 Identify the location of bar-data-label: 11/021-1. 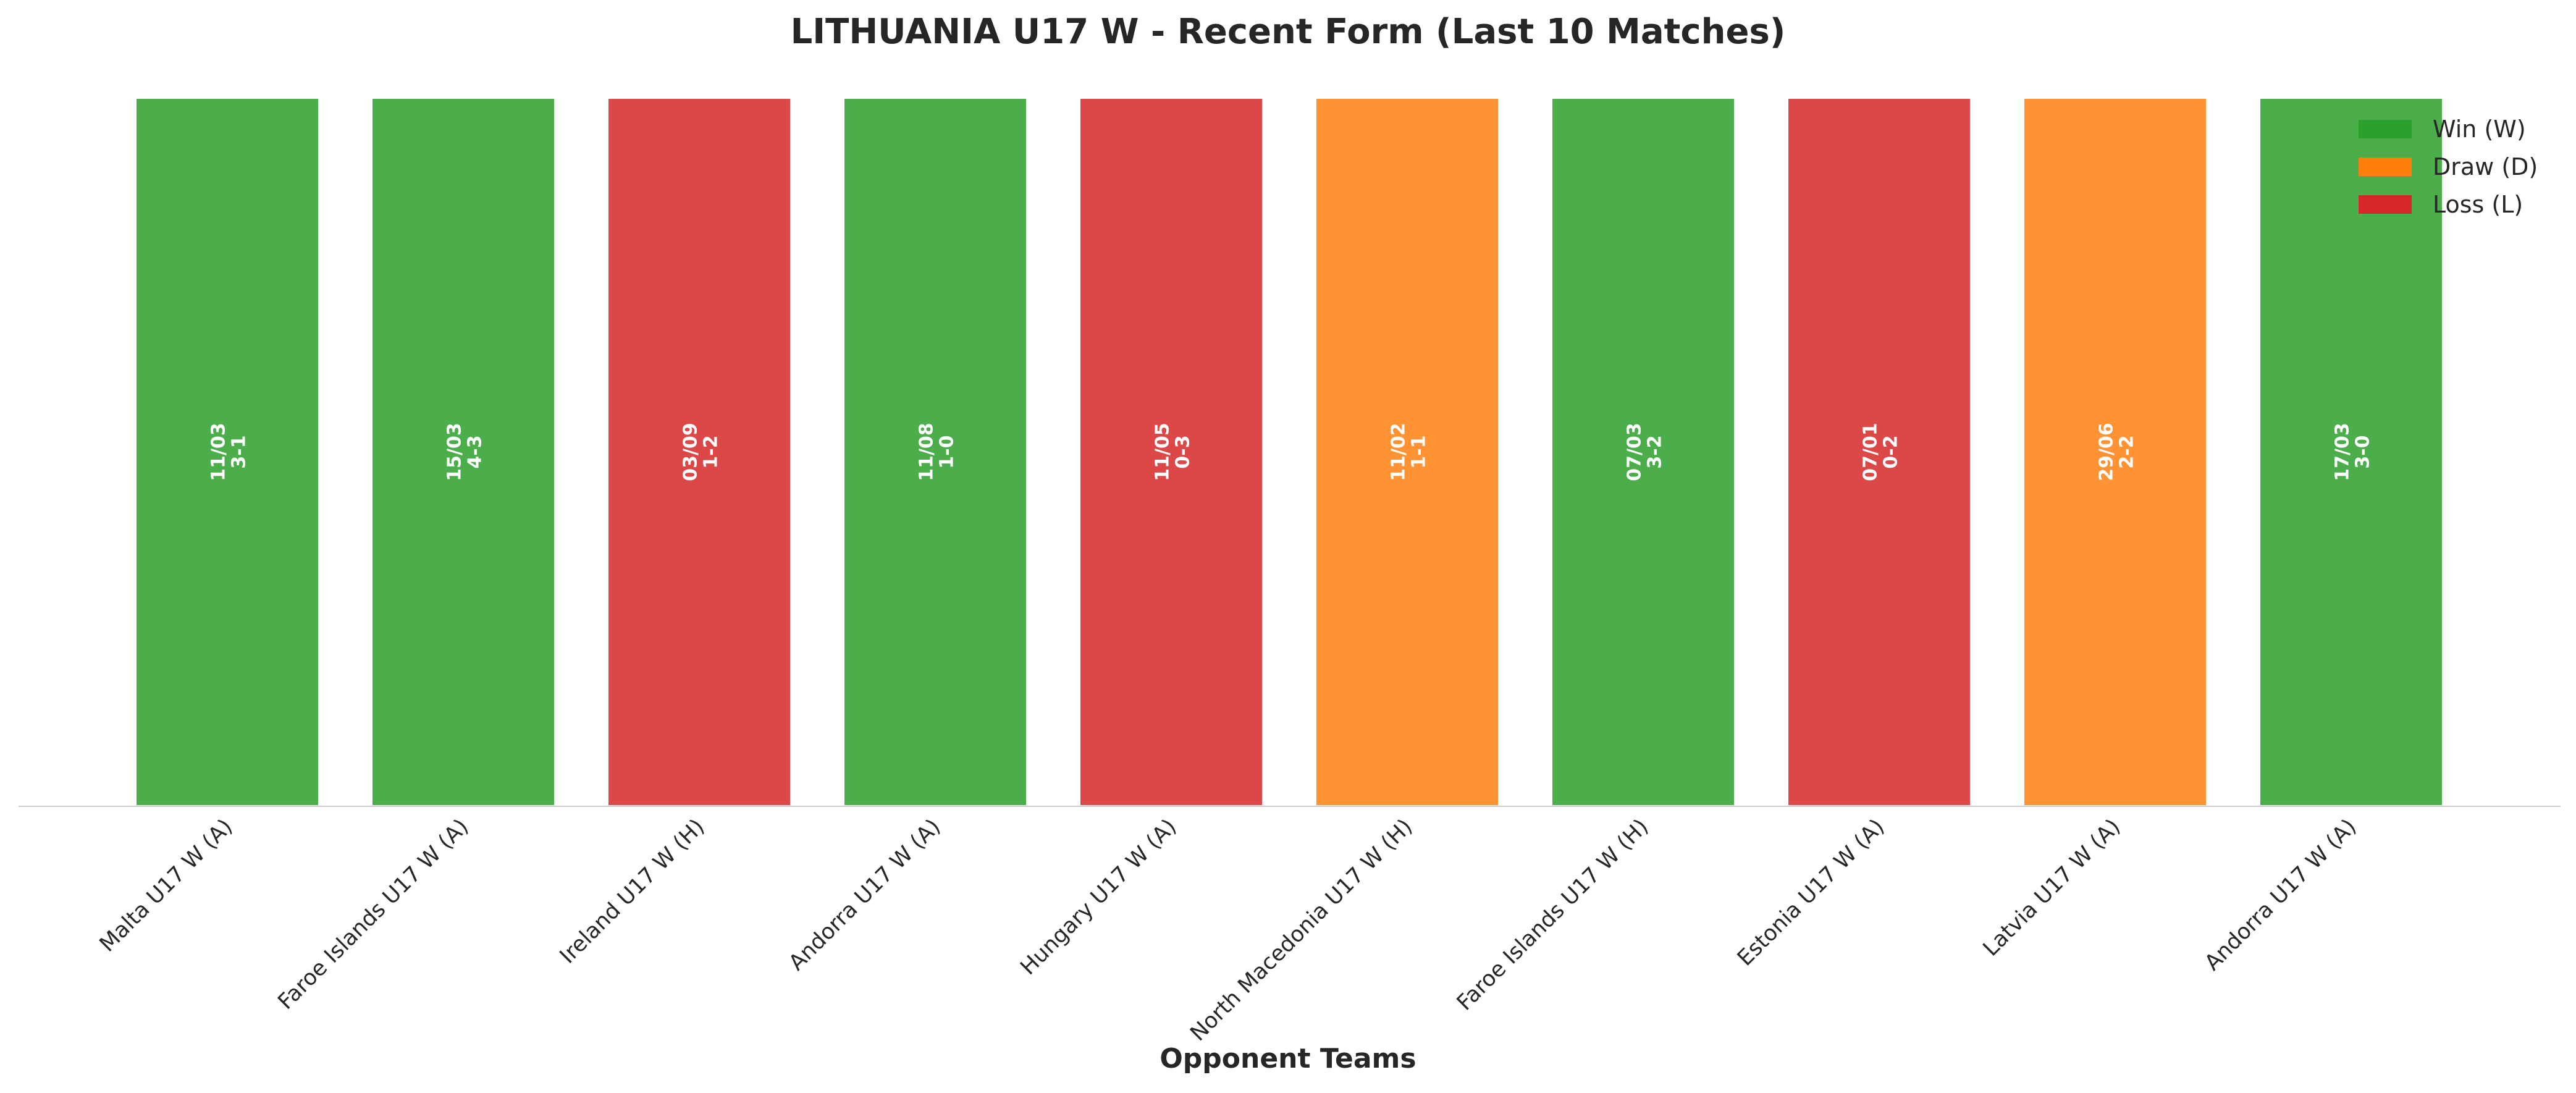
(1409, 452).